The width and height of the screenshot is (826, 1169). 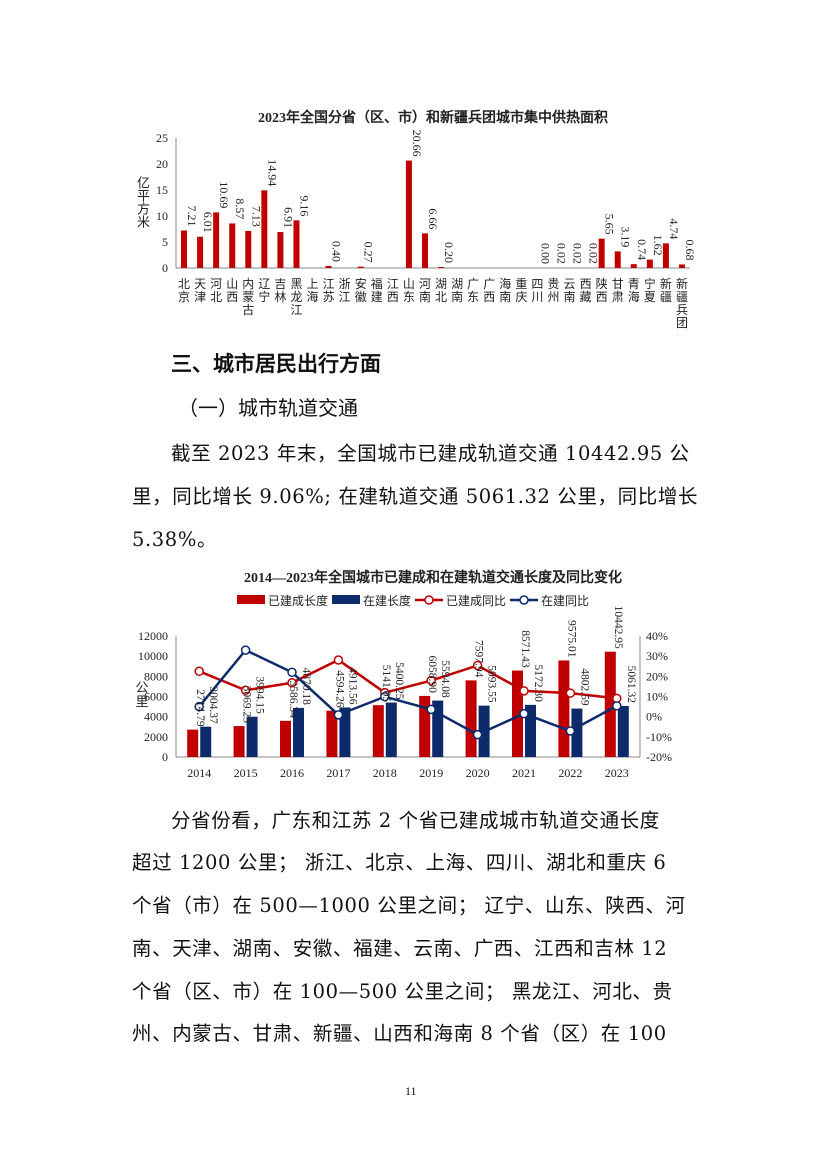 What do you see at coordinates (545, 253) in the screenshot?
I see `data-label: 0.00` at bounding box center [545, 253].